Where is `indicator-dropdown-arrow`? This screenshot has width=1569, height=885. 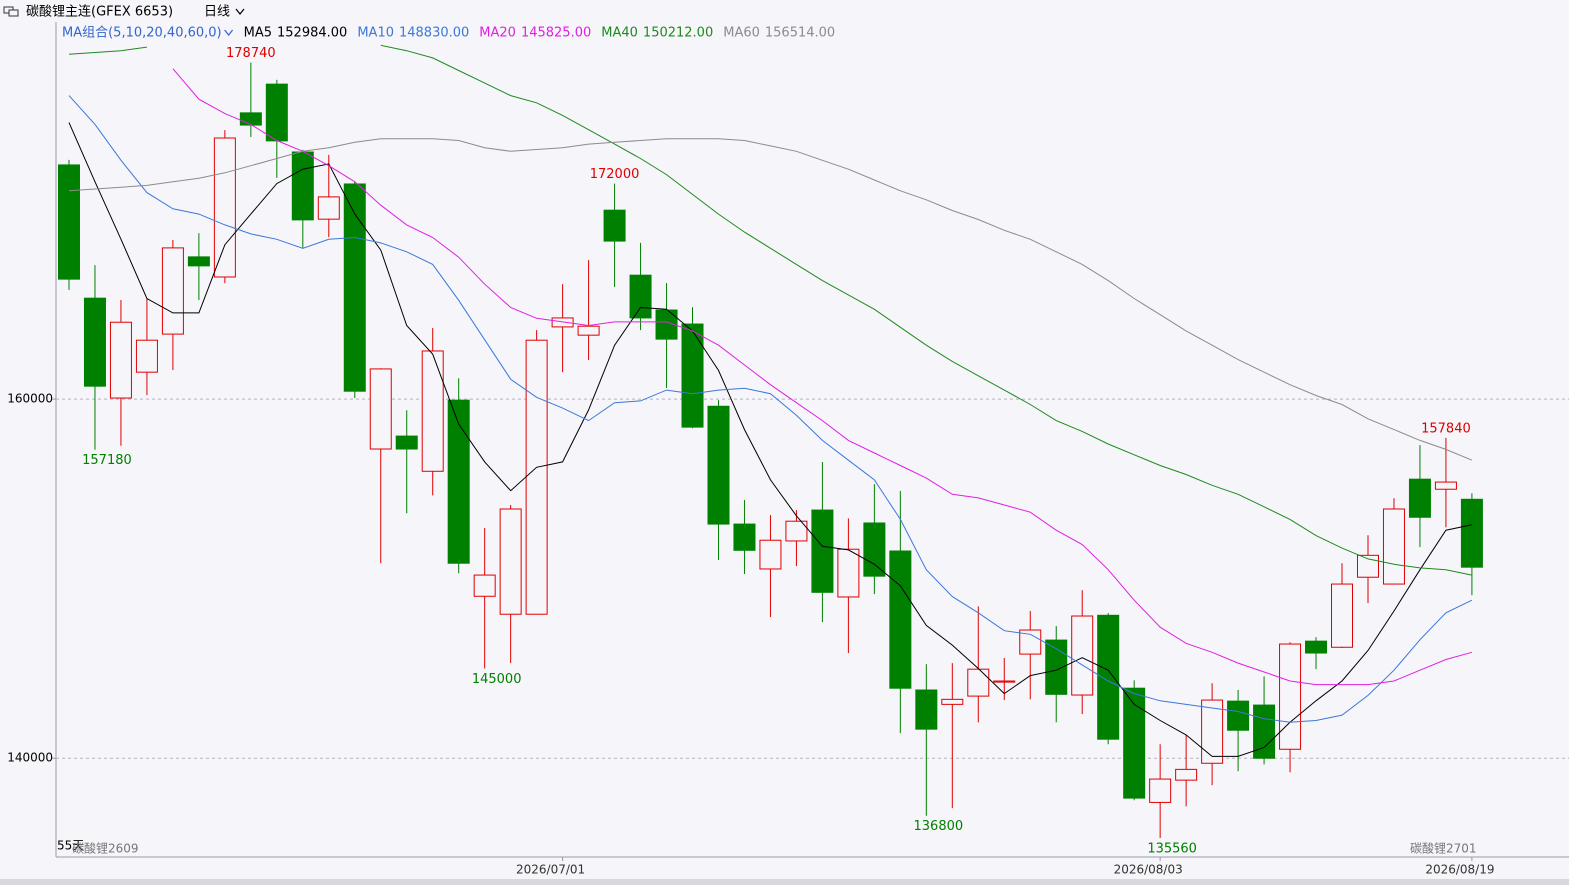 indicator-dropdown-arrow is located at coordinates (229, 32).